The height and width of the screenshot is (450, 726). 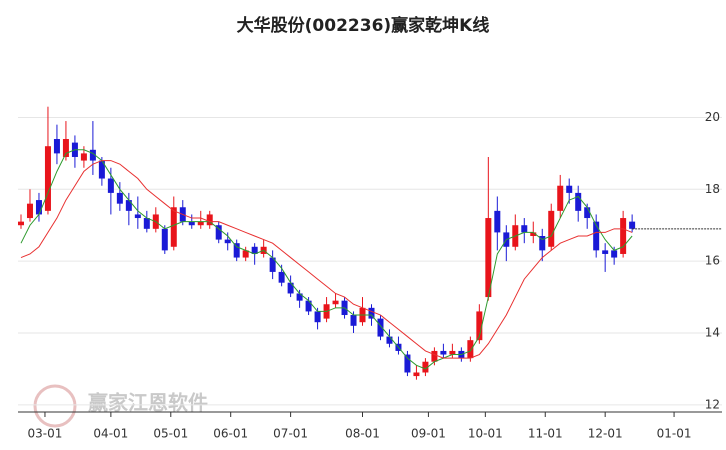 What do you see at coordinates (712, 261) in the screenshot?
I see `y-tick-label: 16` at bounding box center [712, 261].